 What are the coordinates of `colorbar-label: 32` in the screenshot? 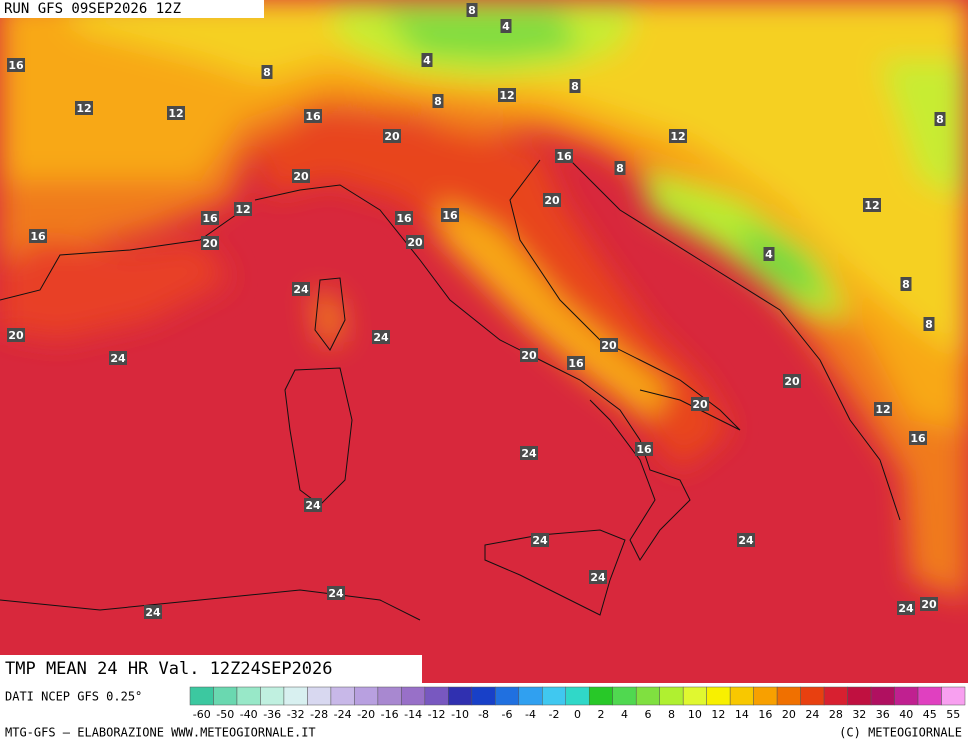 It's located at (859, 714).